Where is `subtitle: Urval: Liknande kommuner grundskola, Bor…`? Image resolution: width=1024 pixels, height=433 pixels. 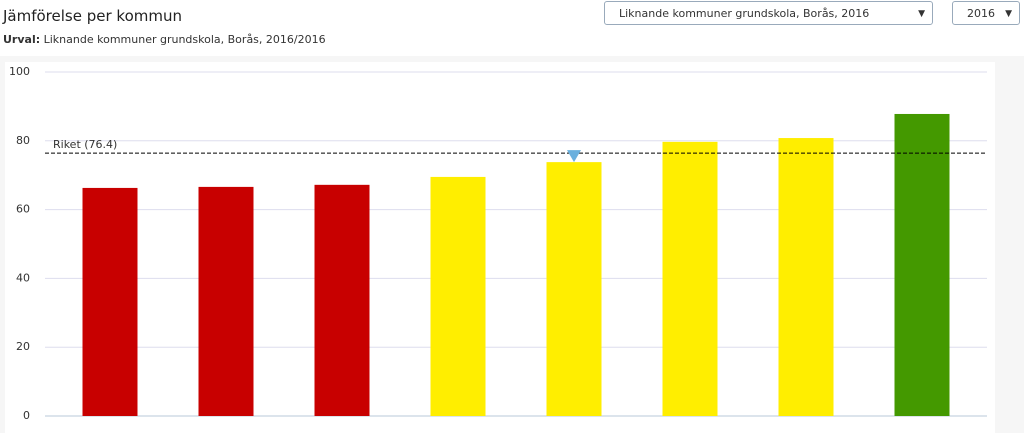 subtitle: Urval: Liknande kommuner grundskola, Bor… is located at coordinates (164, 39).